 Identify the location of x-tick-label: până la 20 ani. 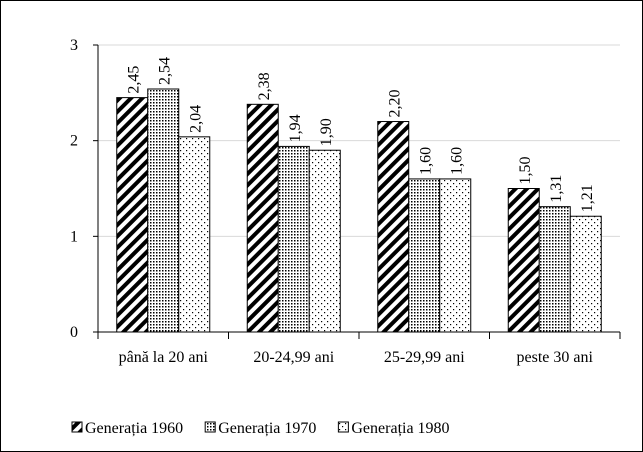
(164, 357).